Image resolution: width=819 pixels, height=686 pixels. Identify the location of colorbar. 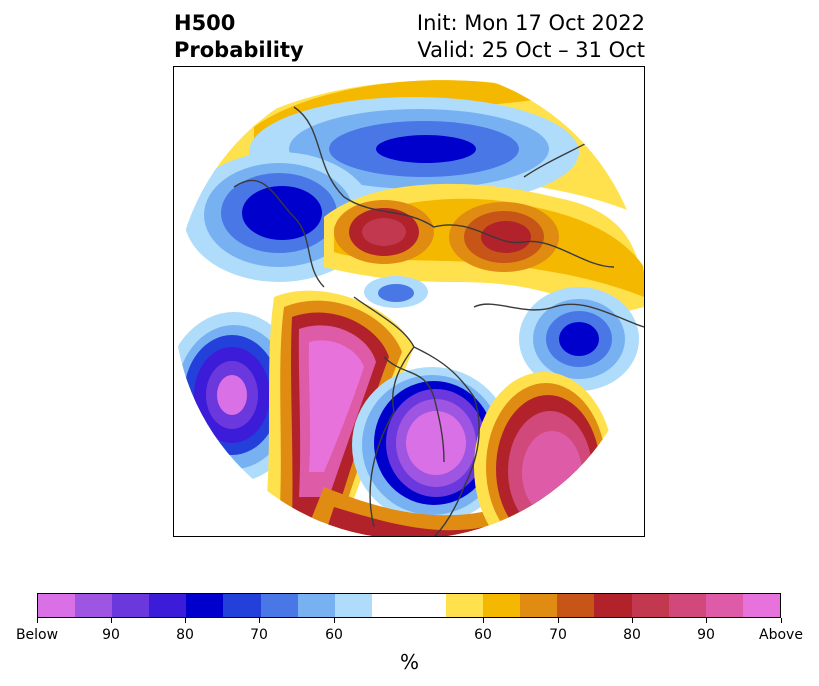
(409, 605).